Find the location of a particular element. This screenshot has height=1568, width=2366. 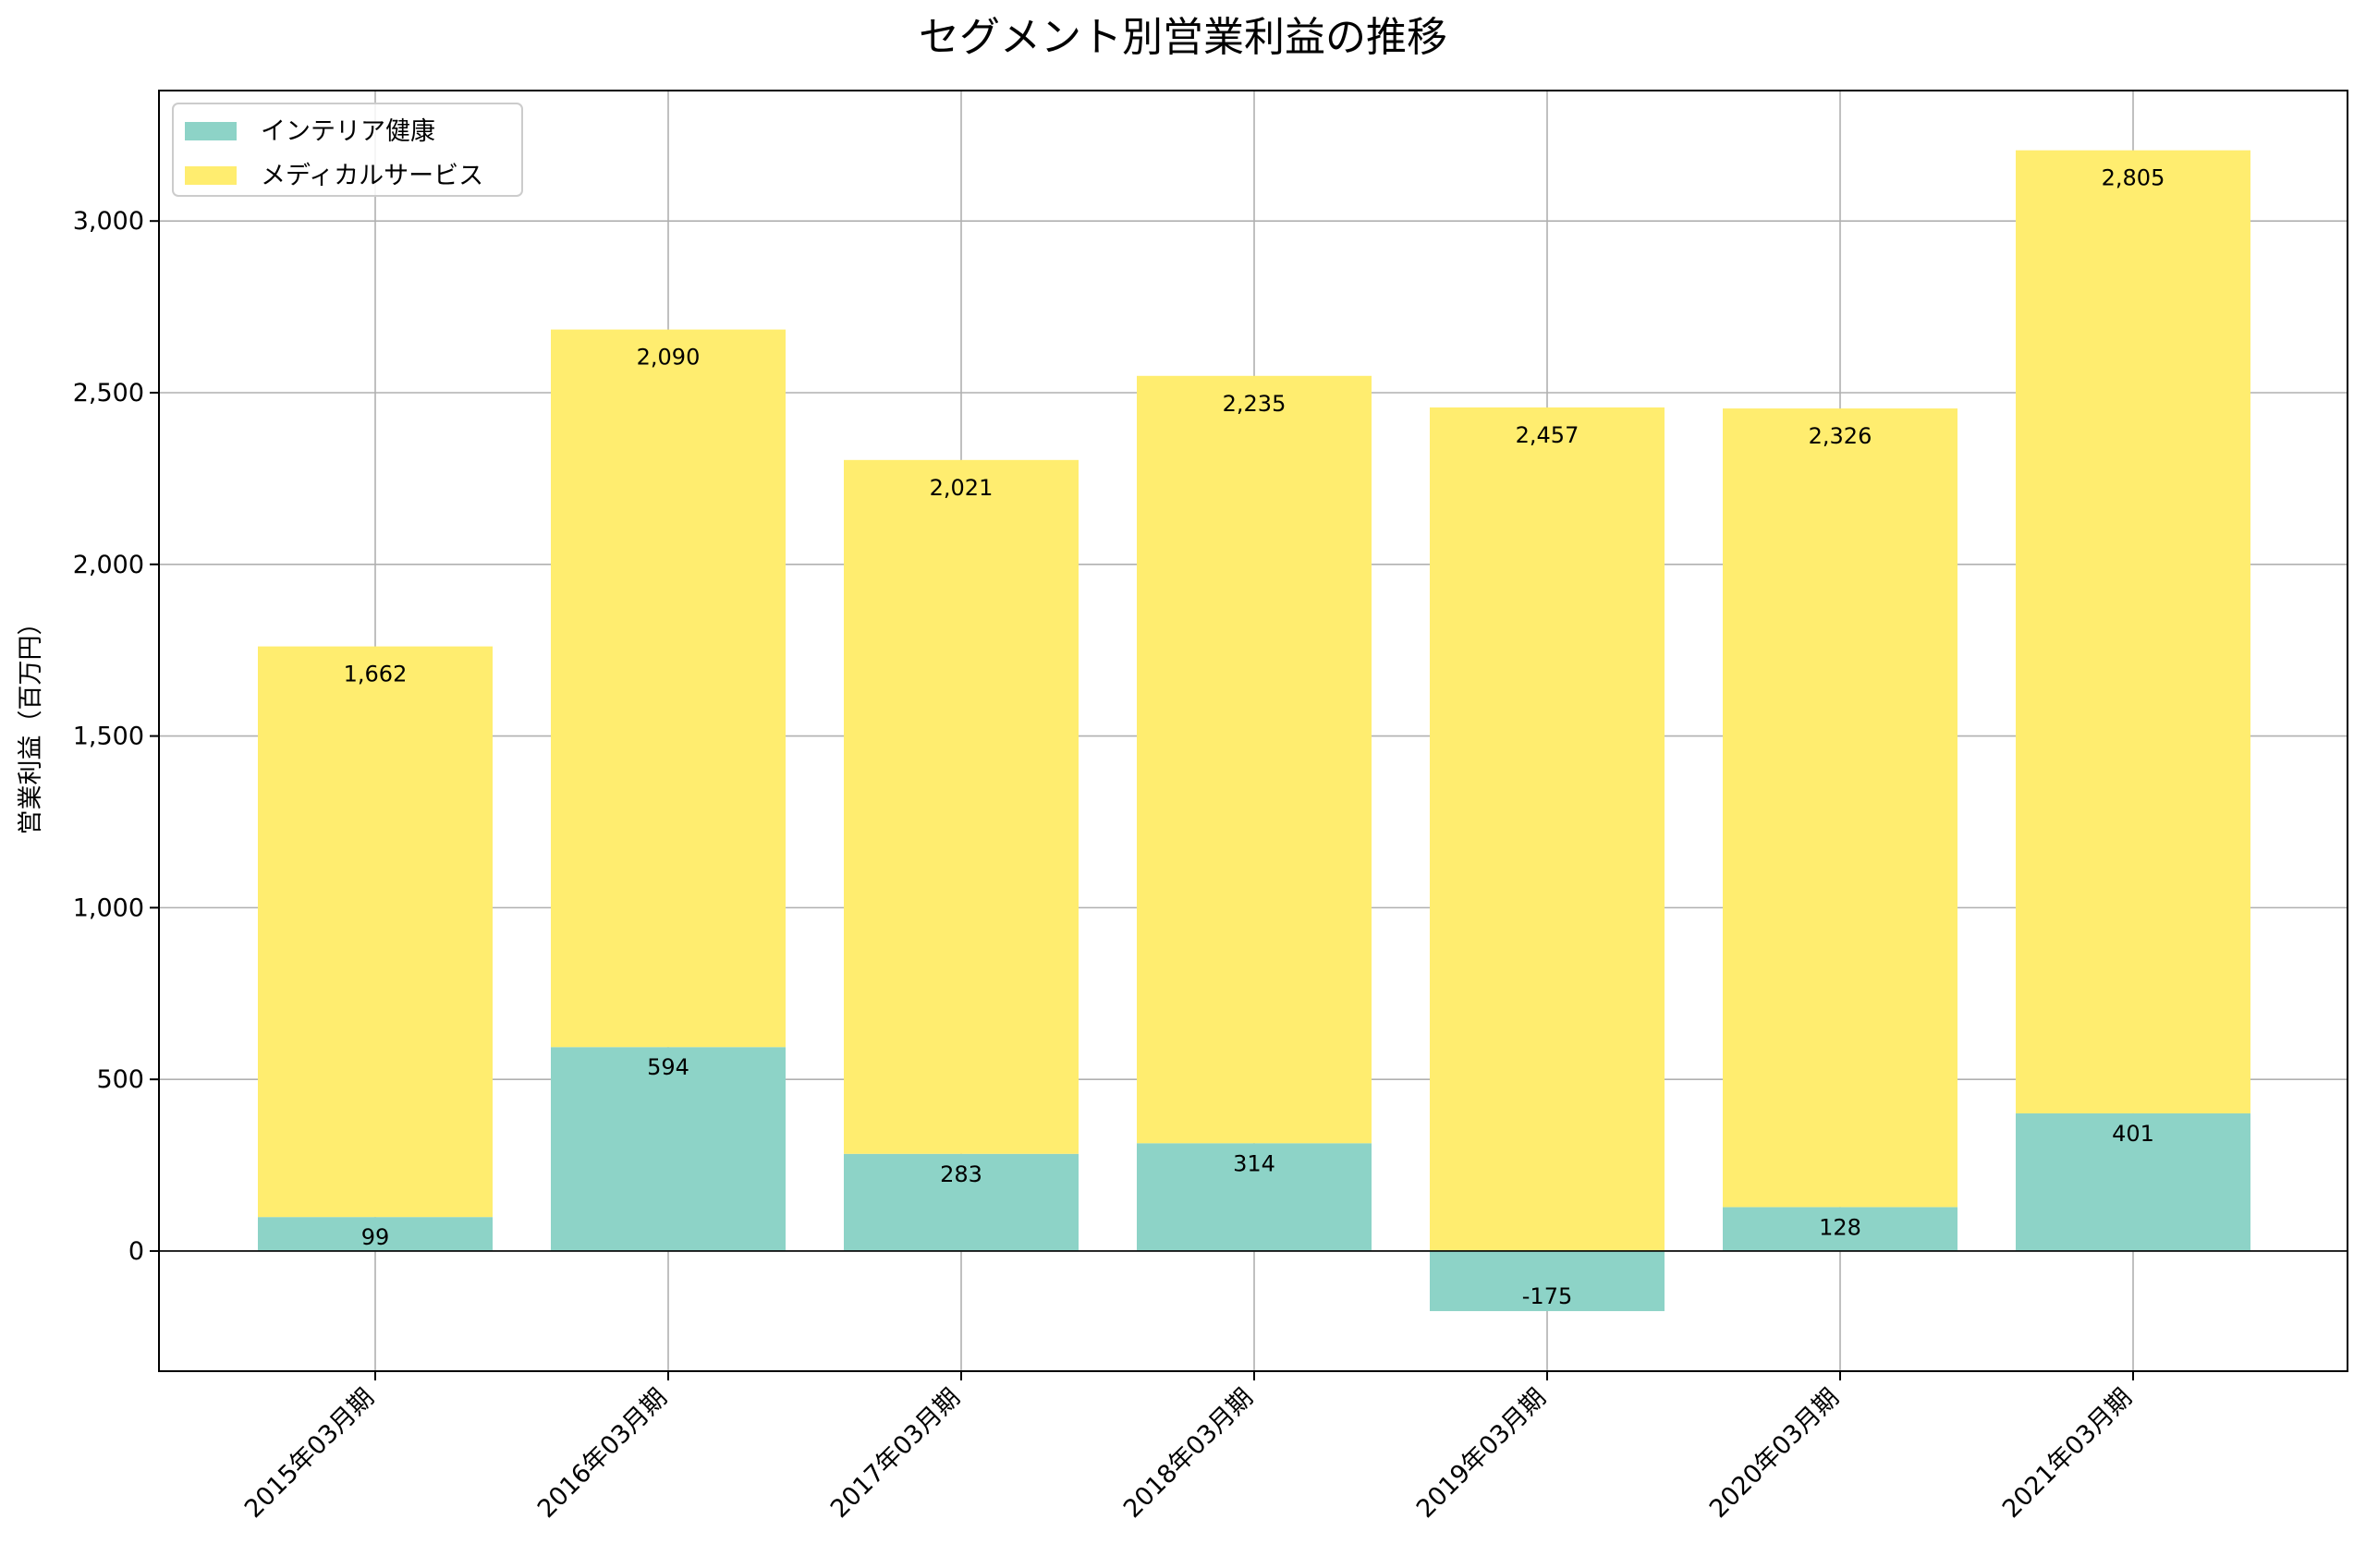

x-tick-label: 2020年03月期 is located at coordinates (1775, 1453).